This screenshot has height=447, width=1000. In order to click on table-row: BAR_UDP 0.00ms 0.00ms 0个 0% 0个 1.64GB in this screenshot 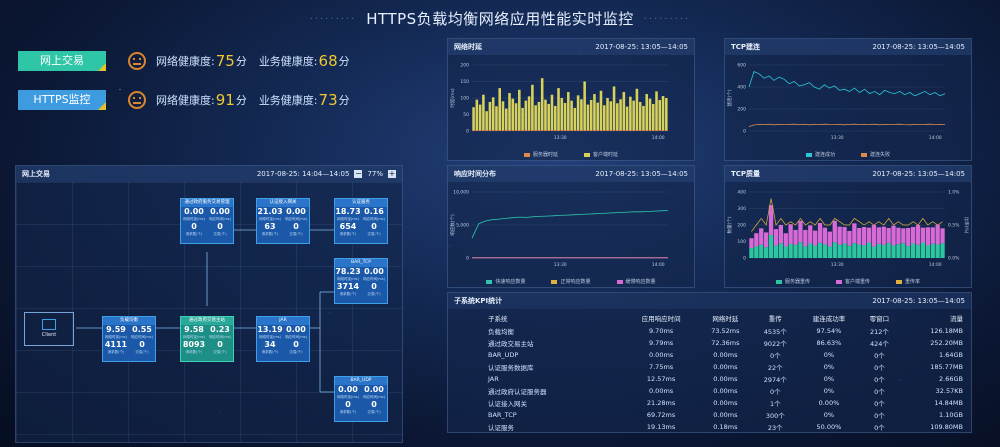, I will do `click(709, 355)`.